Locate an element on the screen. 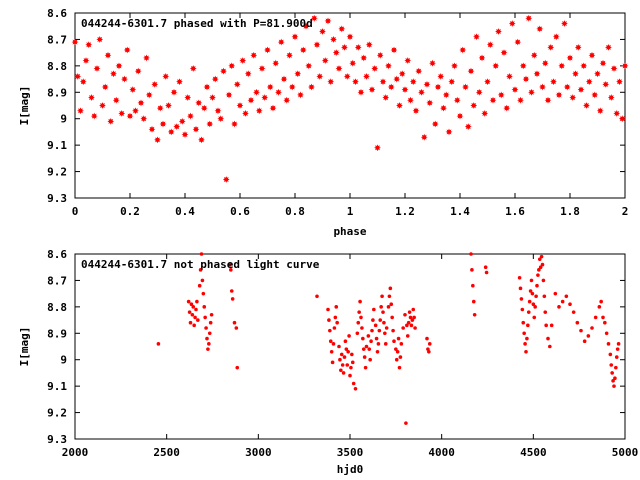 The width and height of the screenshot is (640, 480). y-tick-label: 8.7 is located at coordinates (57, 39).